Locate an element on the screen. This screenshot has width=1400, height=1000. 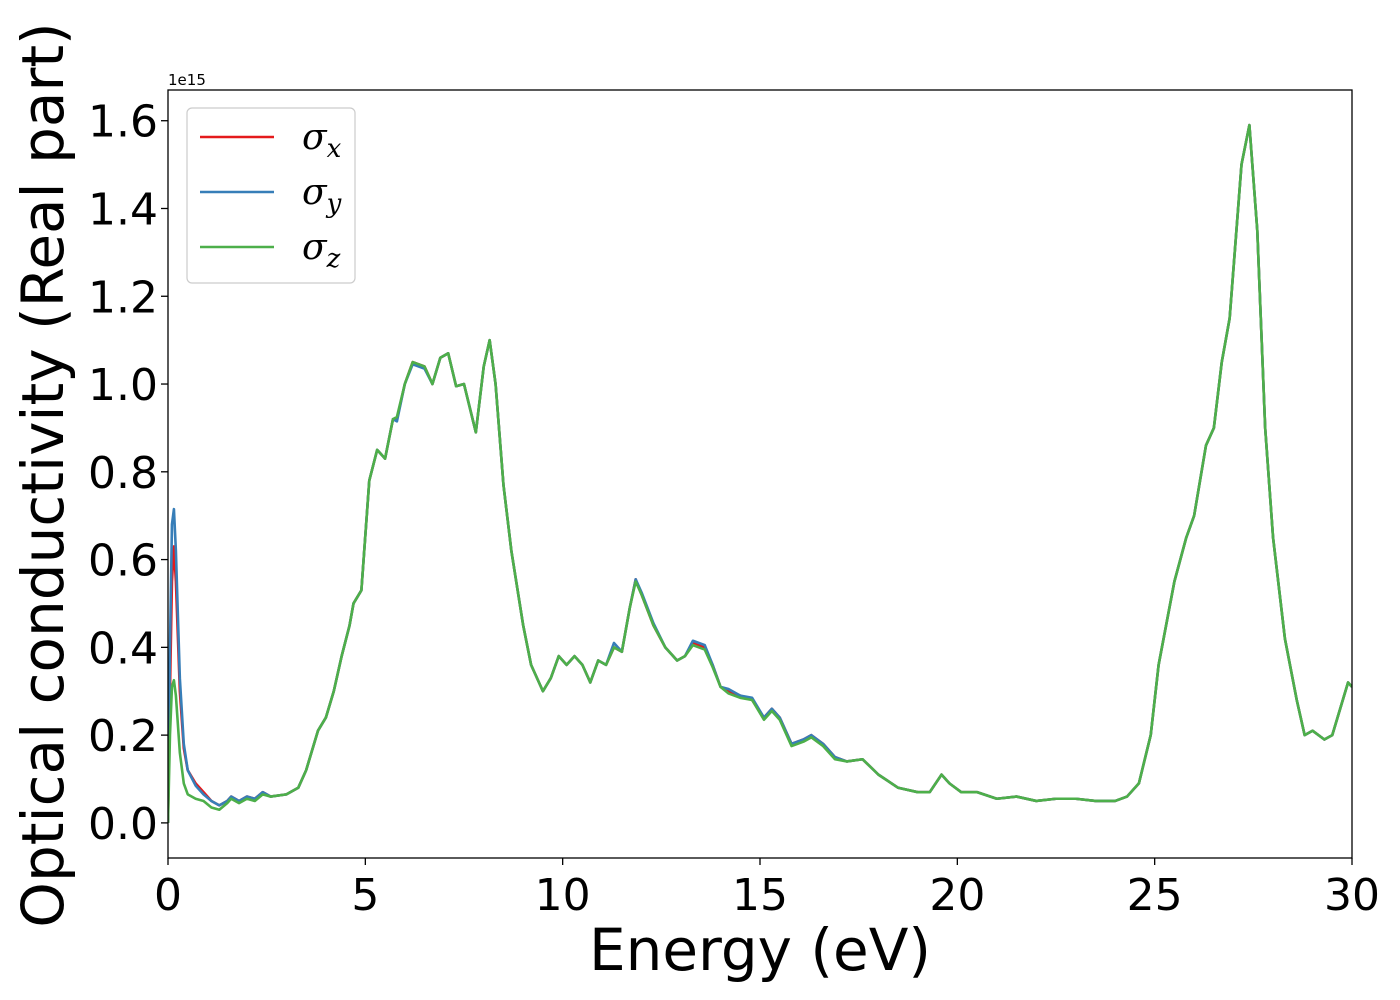
legend: σx σy σz is located at coordinates (271, 195).